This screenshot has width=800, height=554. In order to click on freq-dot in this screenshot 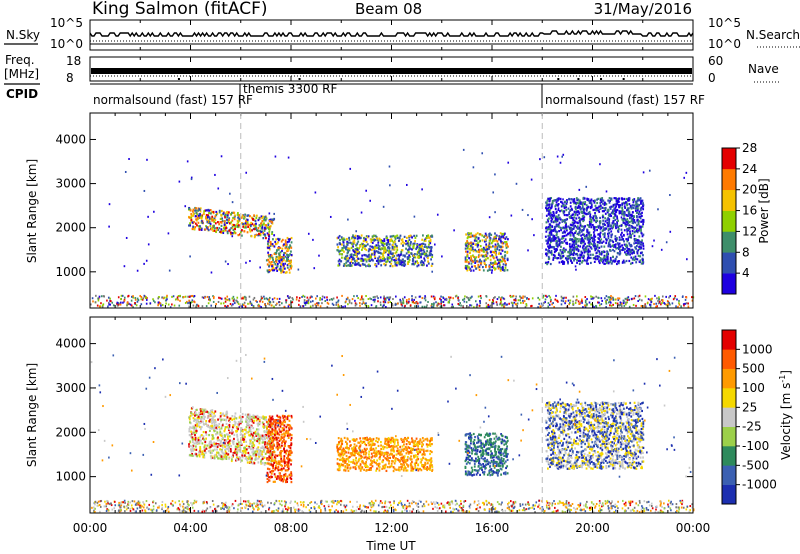, I will do `click(178, 79)`.